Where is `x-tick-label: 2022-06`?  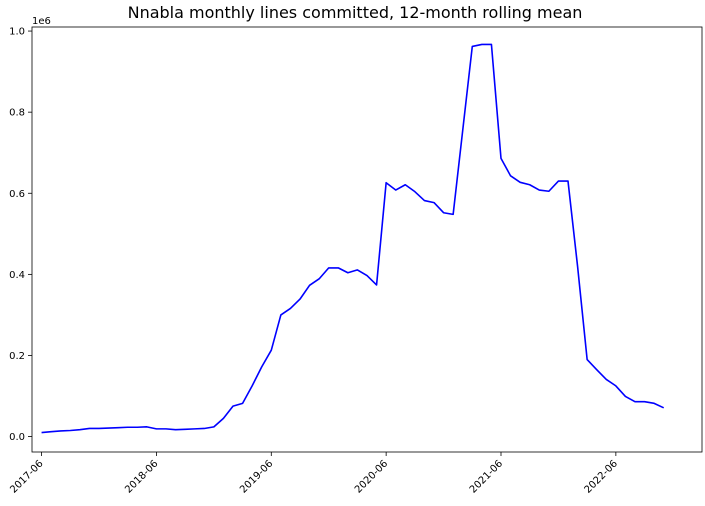 x-tick-label: 2022-06 is located at coordinates (601, 476).